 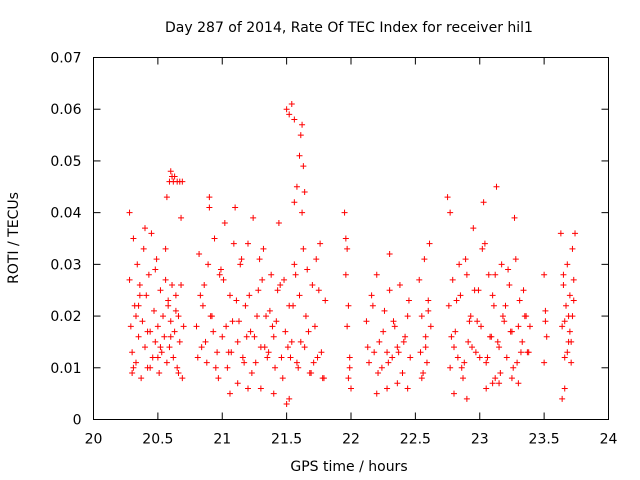 I want to click on y-tick-label: 0.06, so click(x=65, y=110).